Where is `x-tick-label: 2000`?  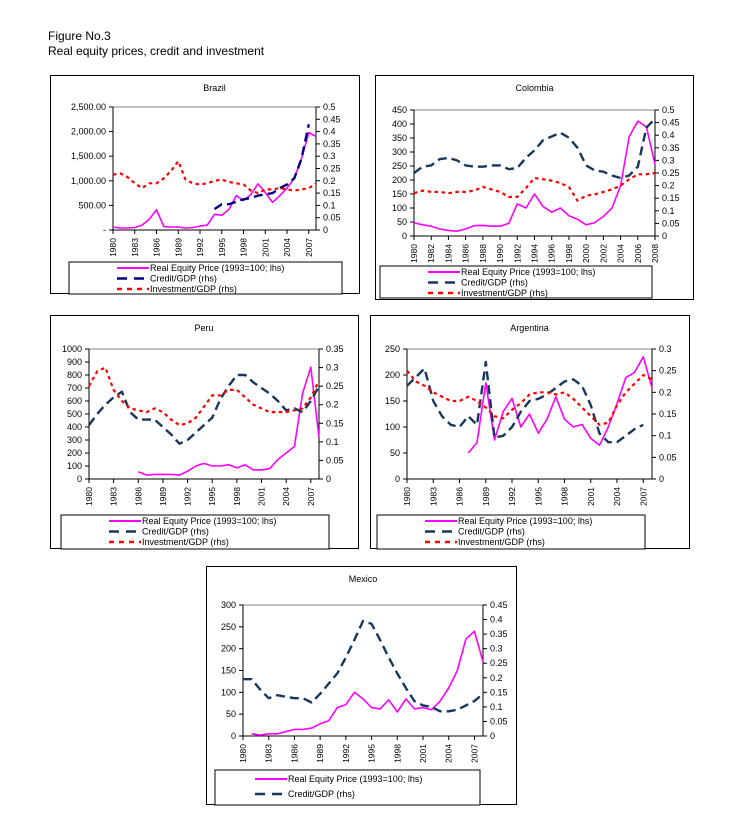
x-tick-label: 2000 is located at coordinates (586, 253).